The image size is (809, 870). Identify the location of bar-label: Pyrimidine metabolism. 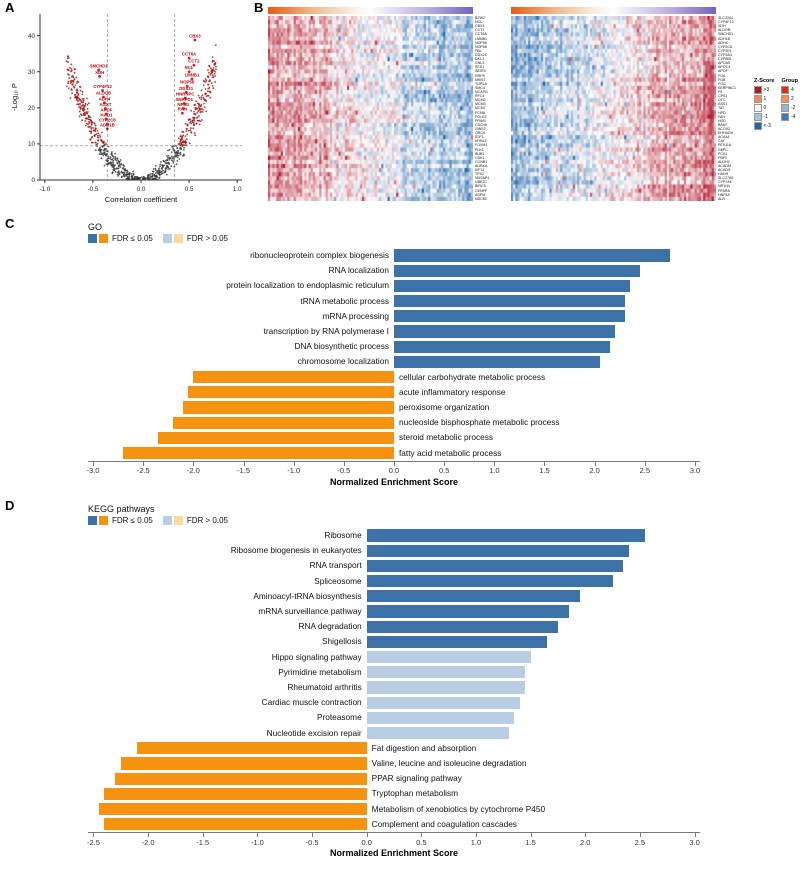
(320, 671).